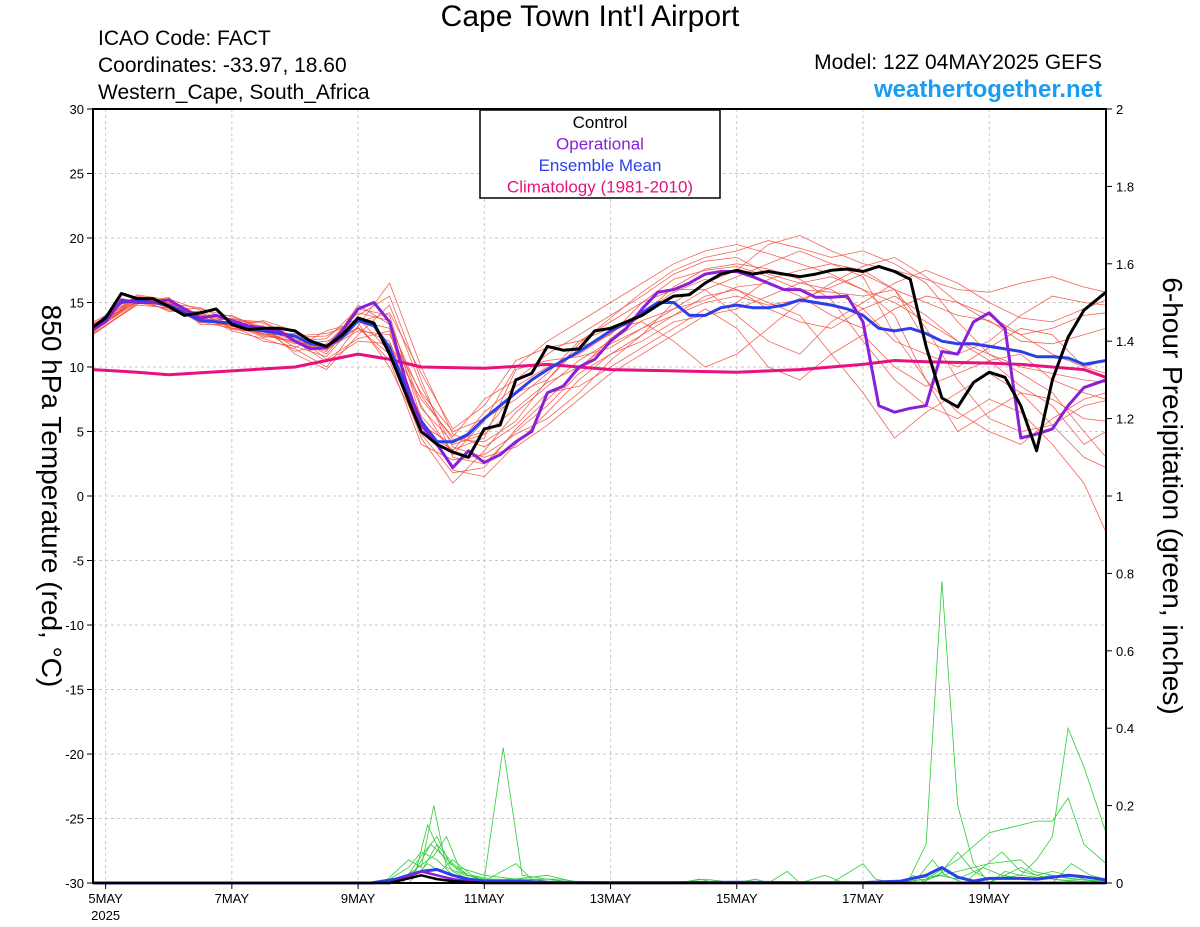 The height and width of the screenshot is (927, 1200). Describe the element at coordinates (484, 898) in the screenshot. I see `x-tick-label: 11MAY` at that location.